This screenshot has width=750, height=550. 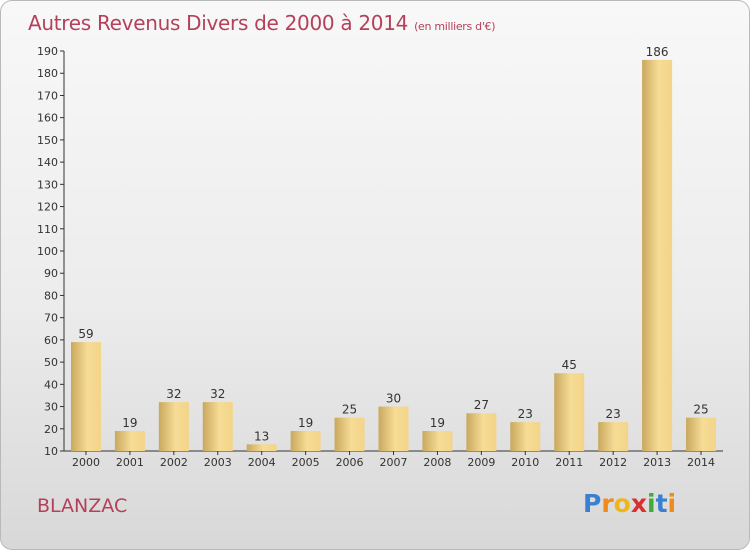 I want to click on y-tick-label: 40, so click(x=51, y=384).